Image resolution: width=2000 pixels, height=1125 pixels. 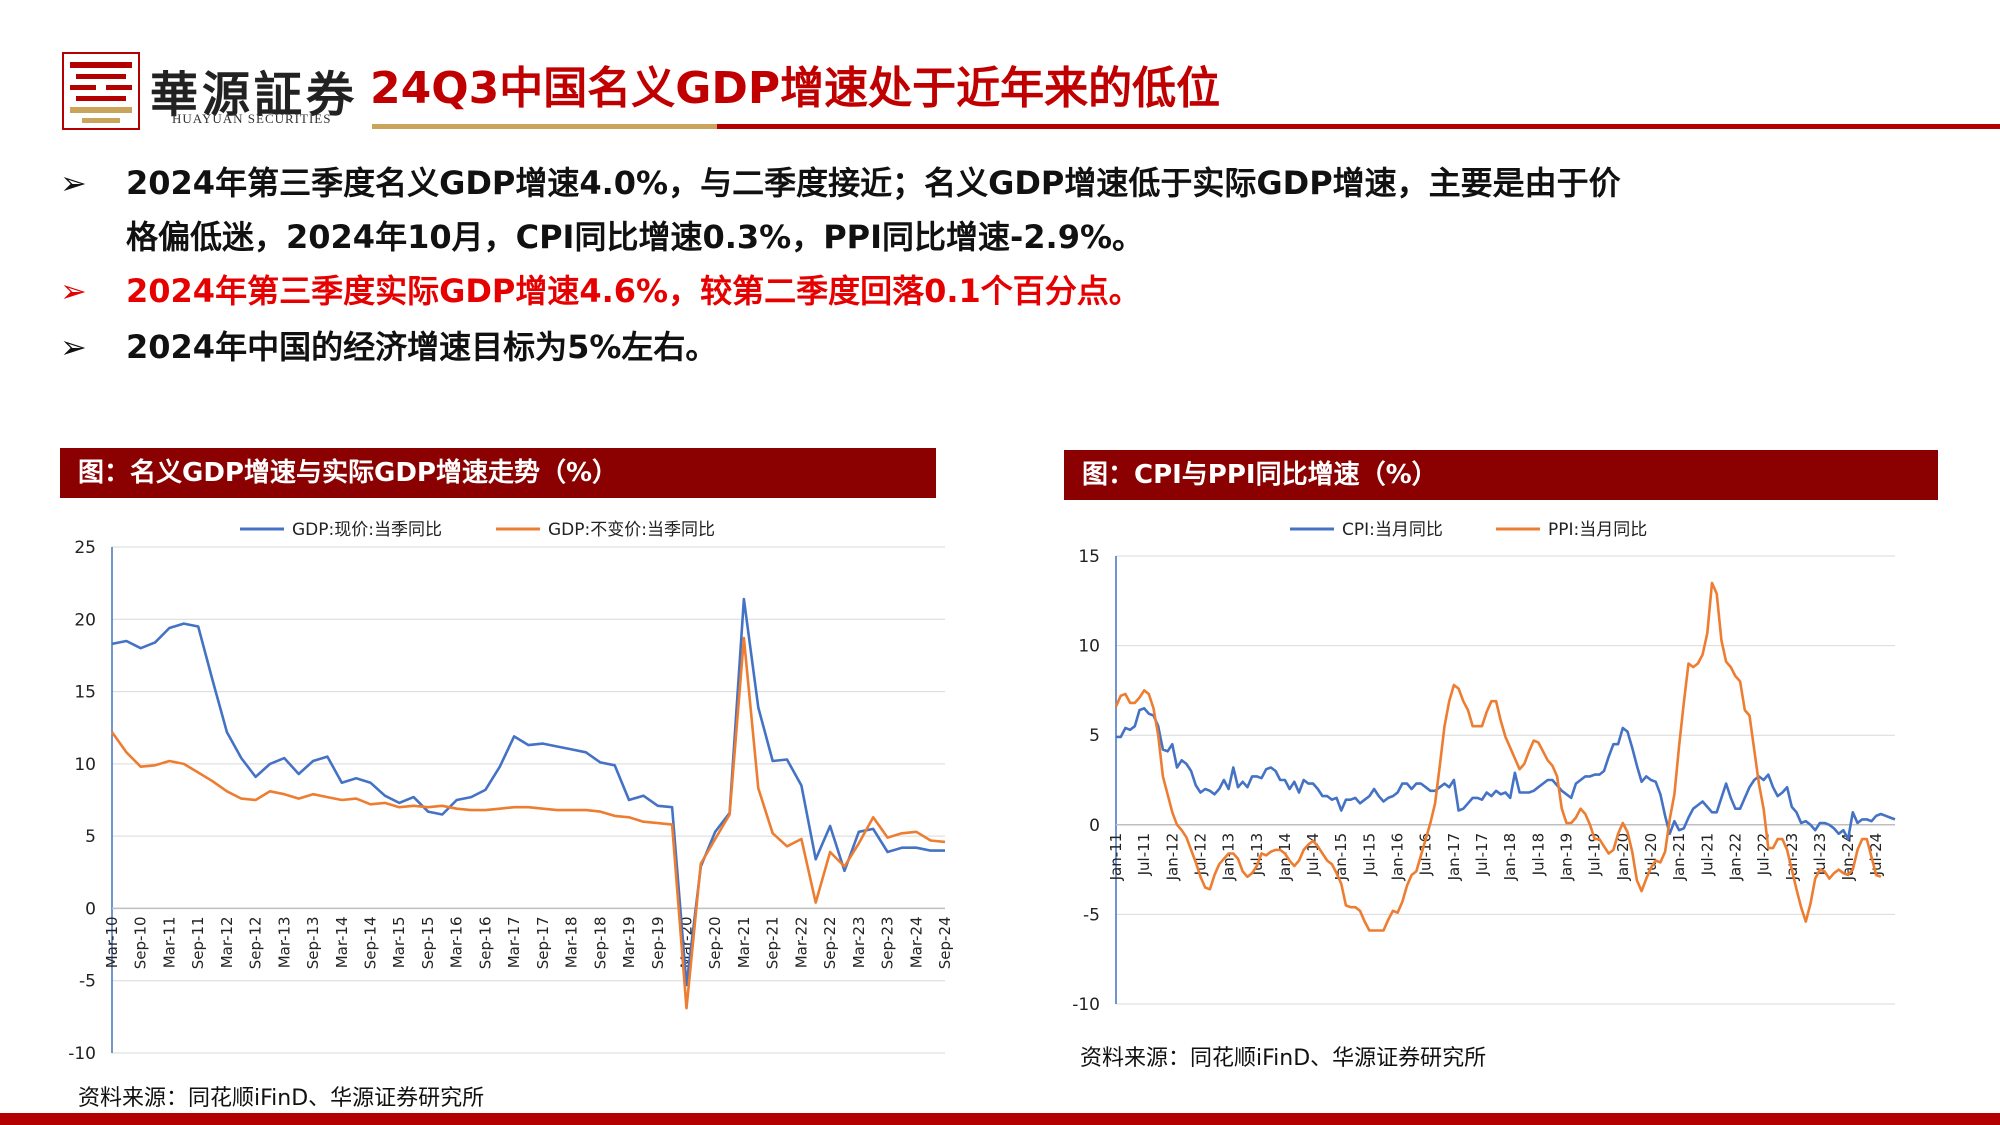 What do you see at coordinates (1283, 1058) in the screenshot?
I see `chart2-source: 资料来源：同花顺iFinD、华源证券研究所` at bounding box center [1283, 1058].